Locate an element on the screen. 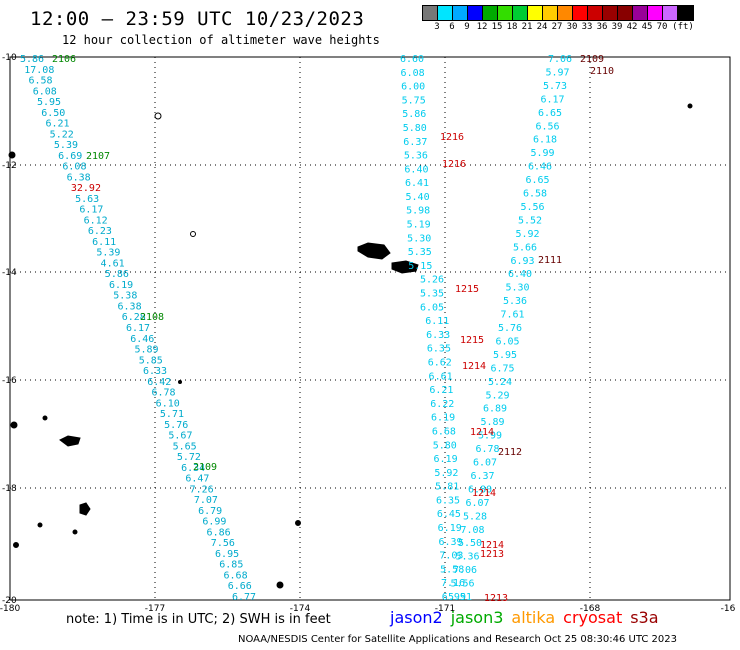 The height and width of the screenshot is (650, 740). colorbar-label: 30 is located at coordinates (572, 27).